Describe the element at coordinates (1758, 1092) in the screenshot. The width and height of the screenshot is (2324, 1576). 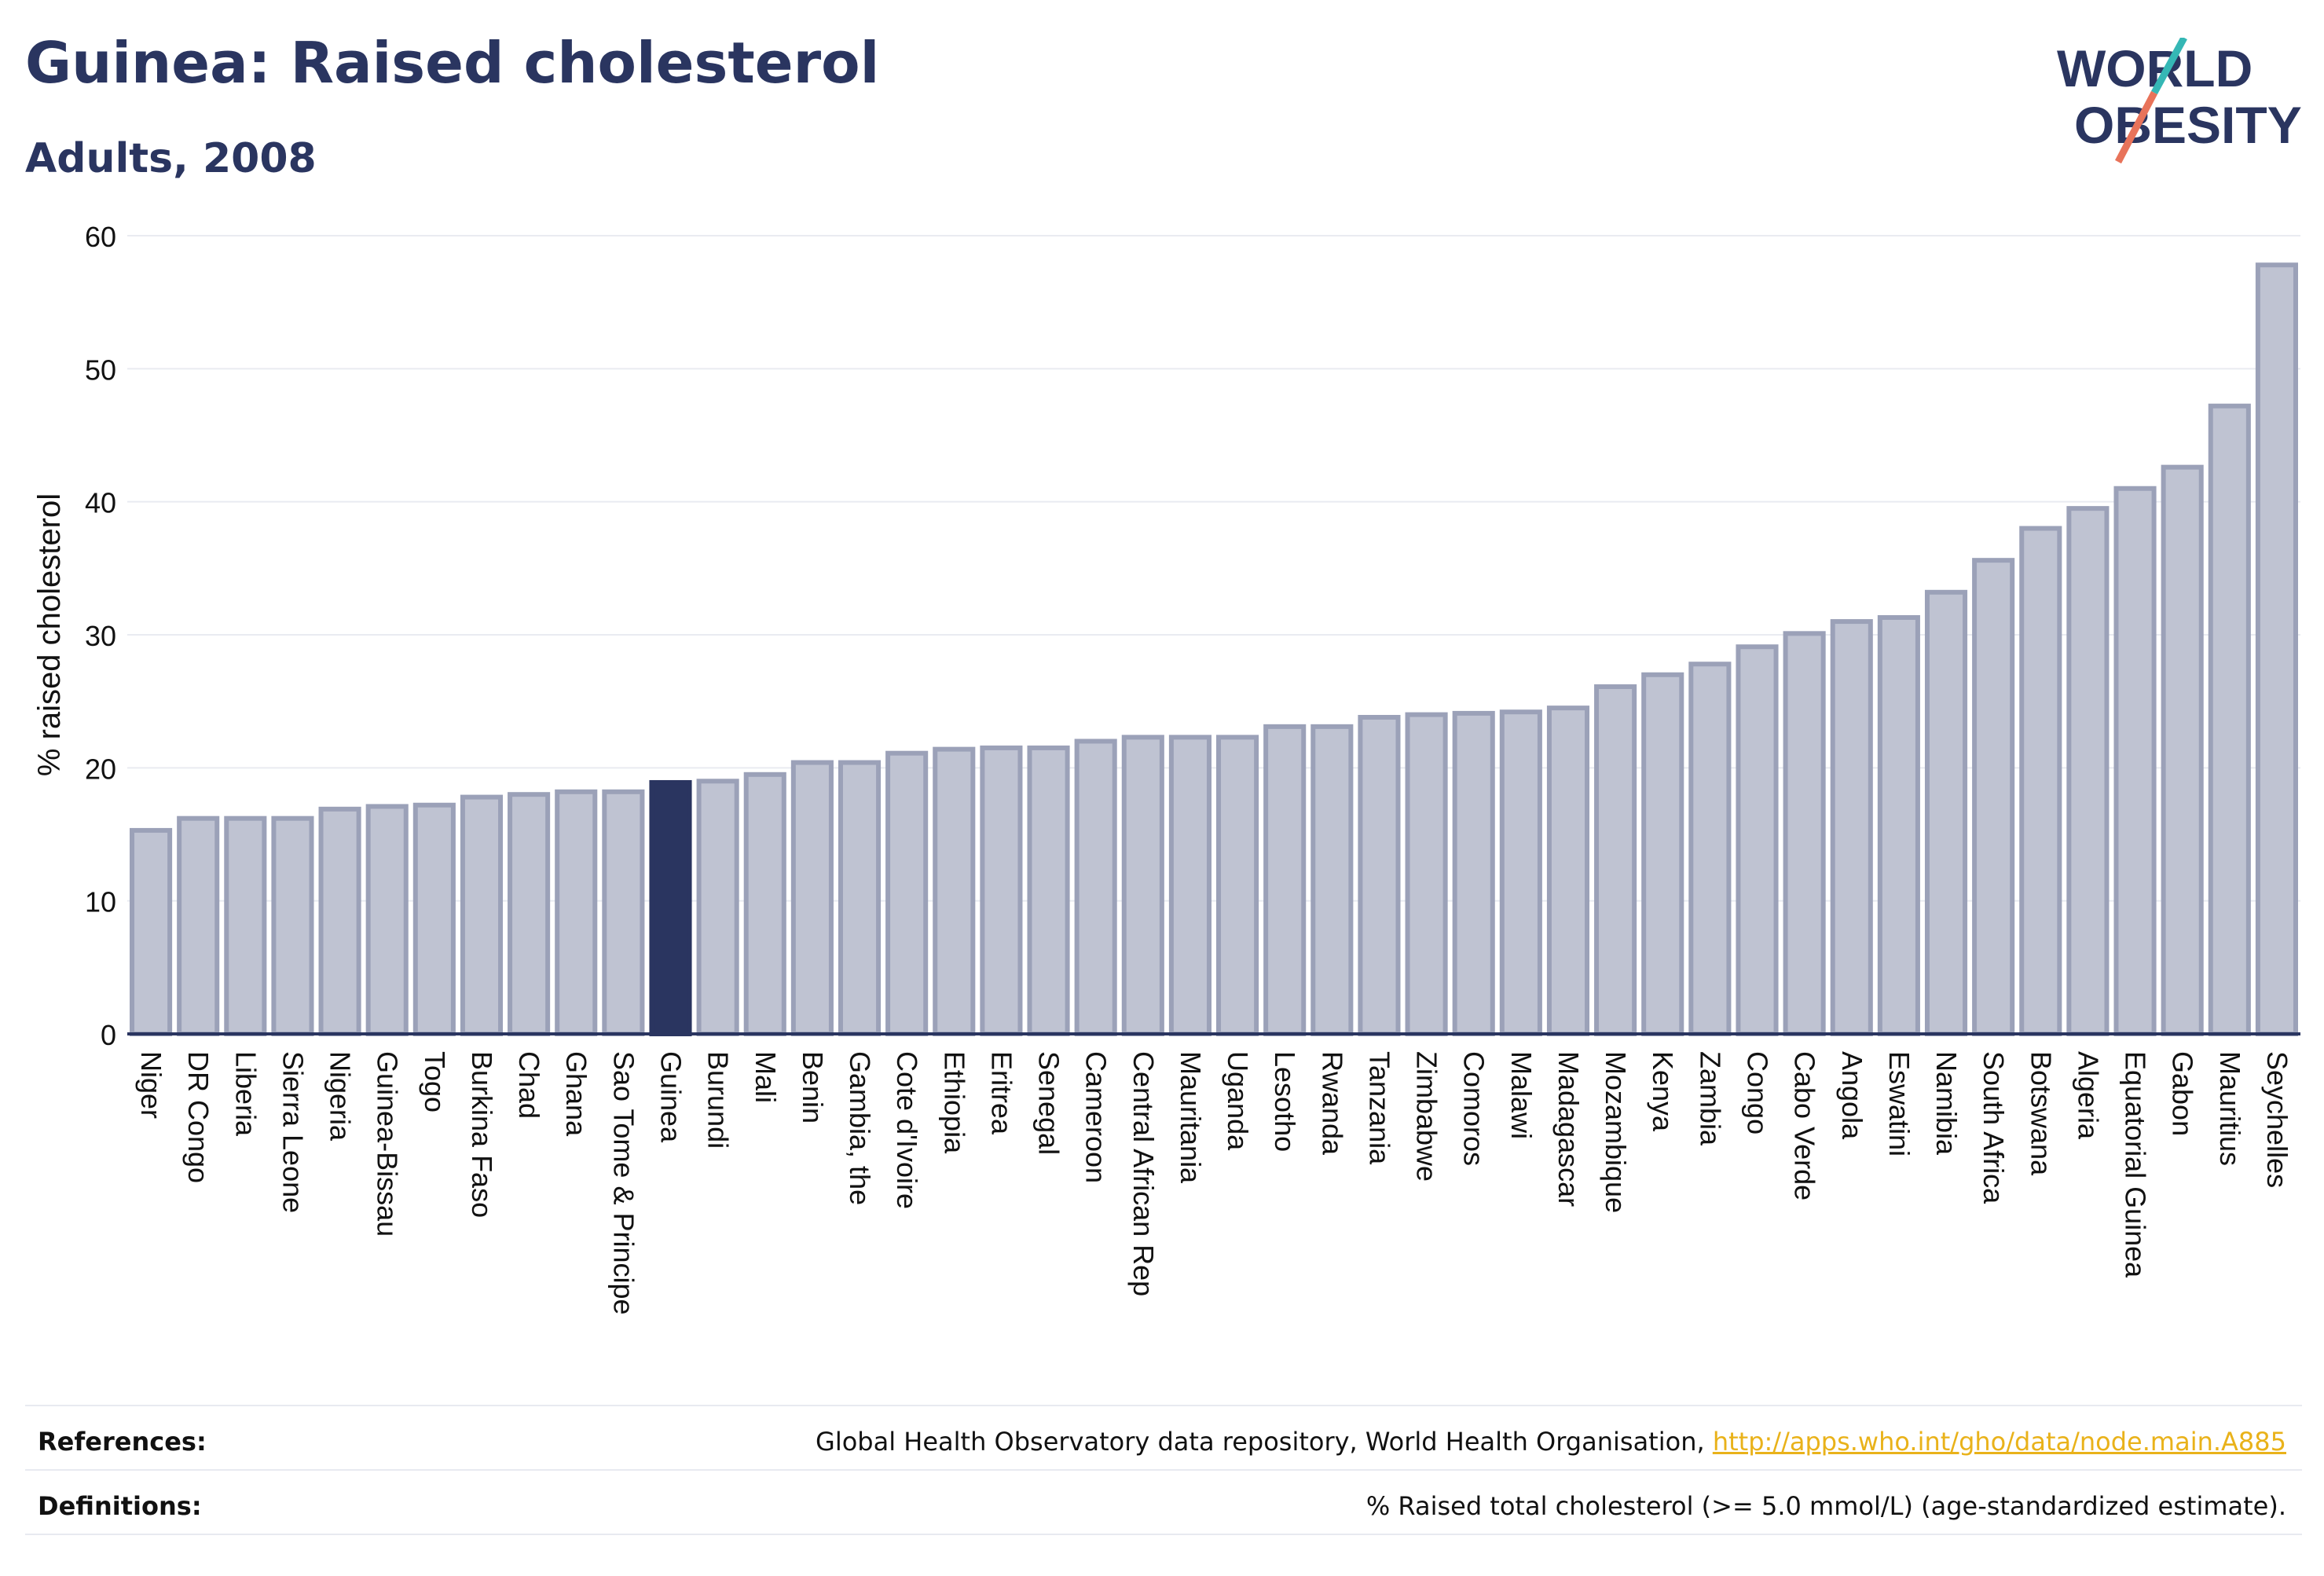
I see `x-tick-label: Congo` at that location.